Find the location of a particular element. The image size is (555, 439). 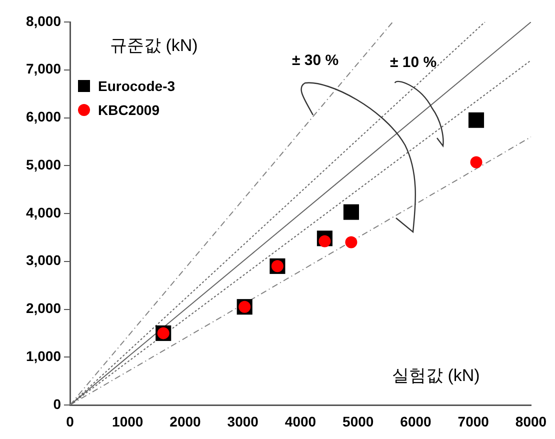

x-tick-label: 5000 is located at coordinates (358, 421).